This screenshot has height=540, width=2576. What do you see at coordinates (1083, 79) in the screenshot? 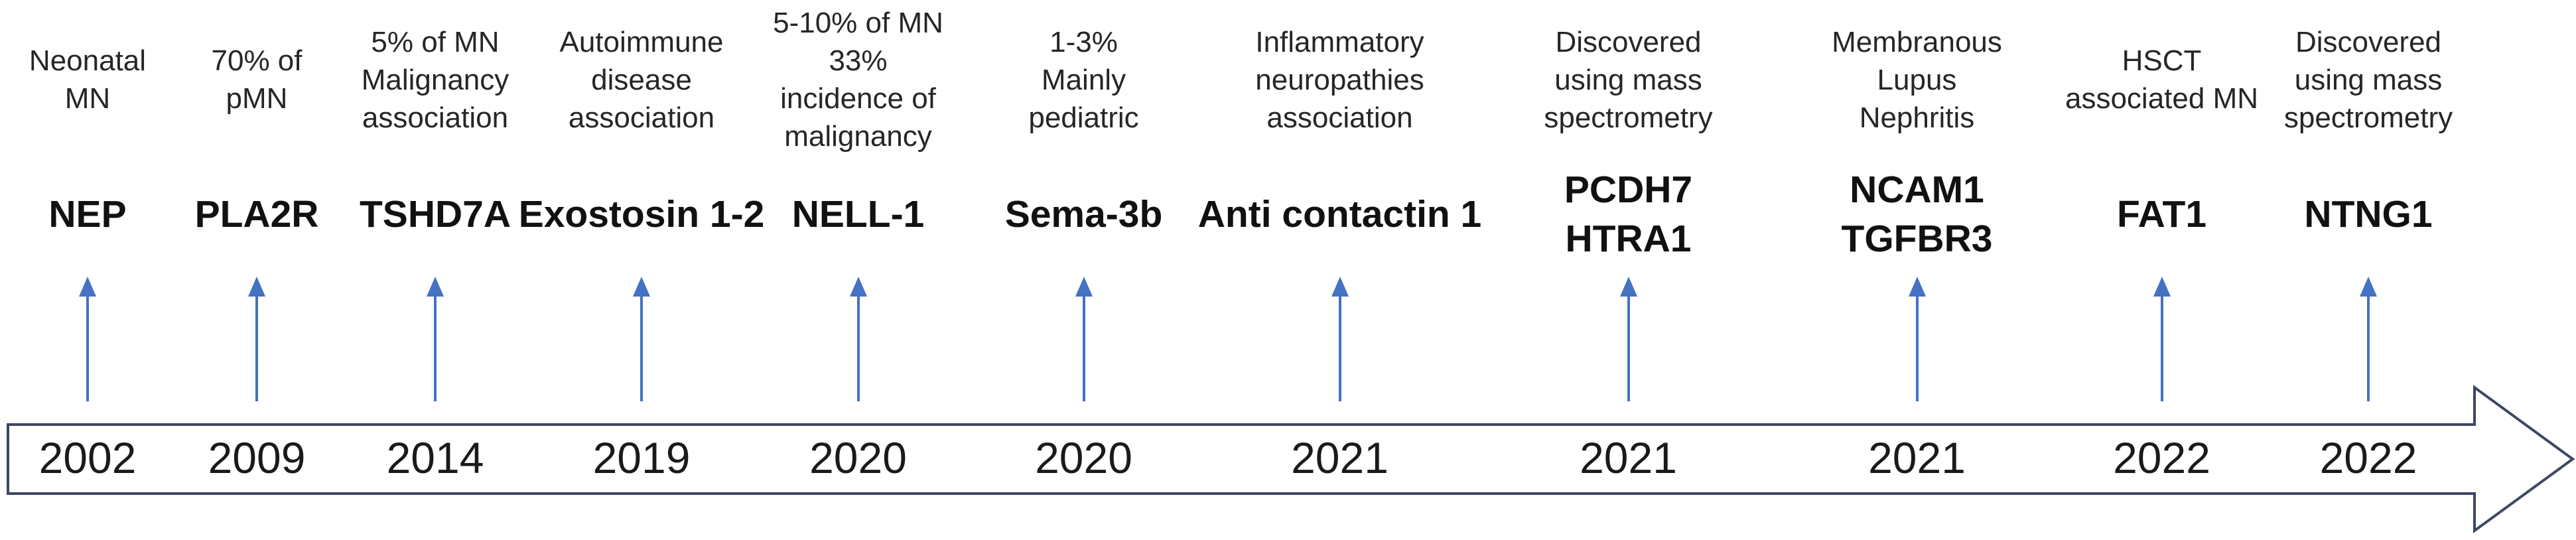
I see `event-description: 1-3% Mainly pediatric` at bounding box center [1083, 79].